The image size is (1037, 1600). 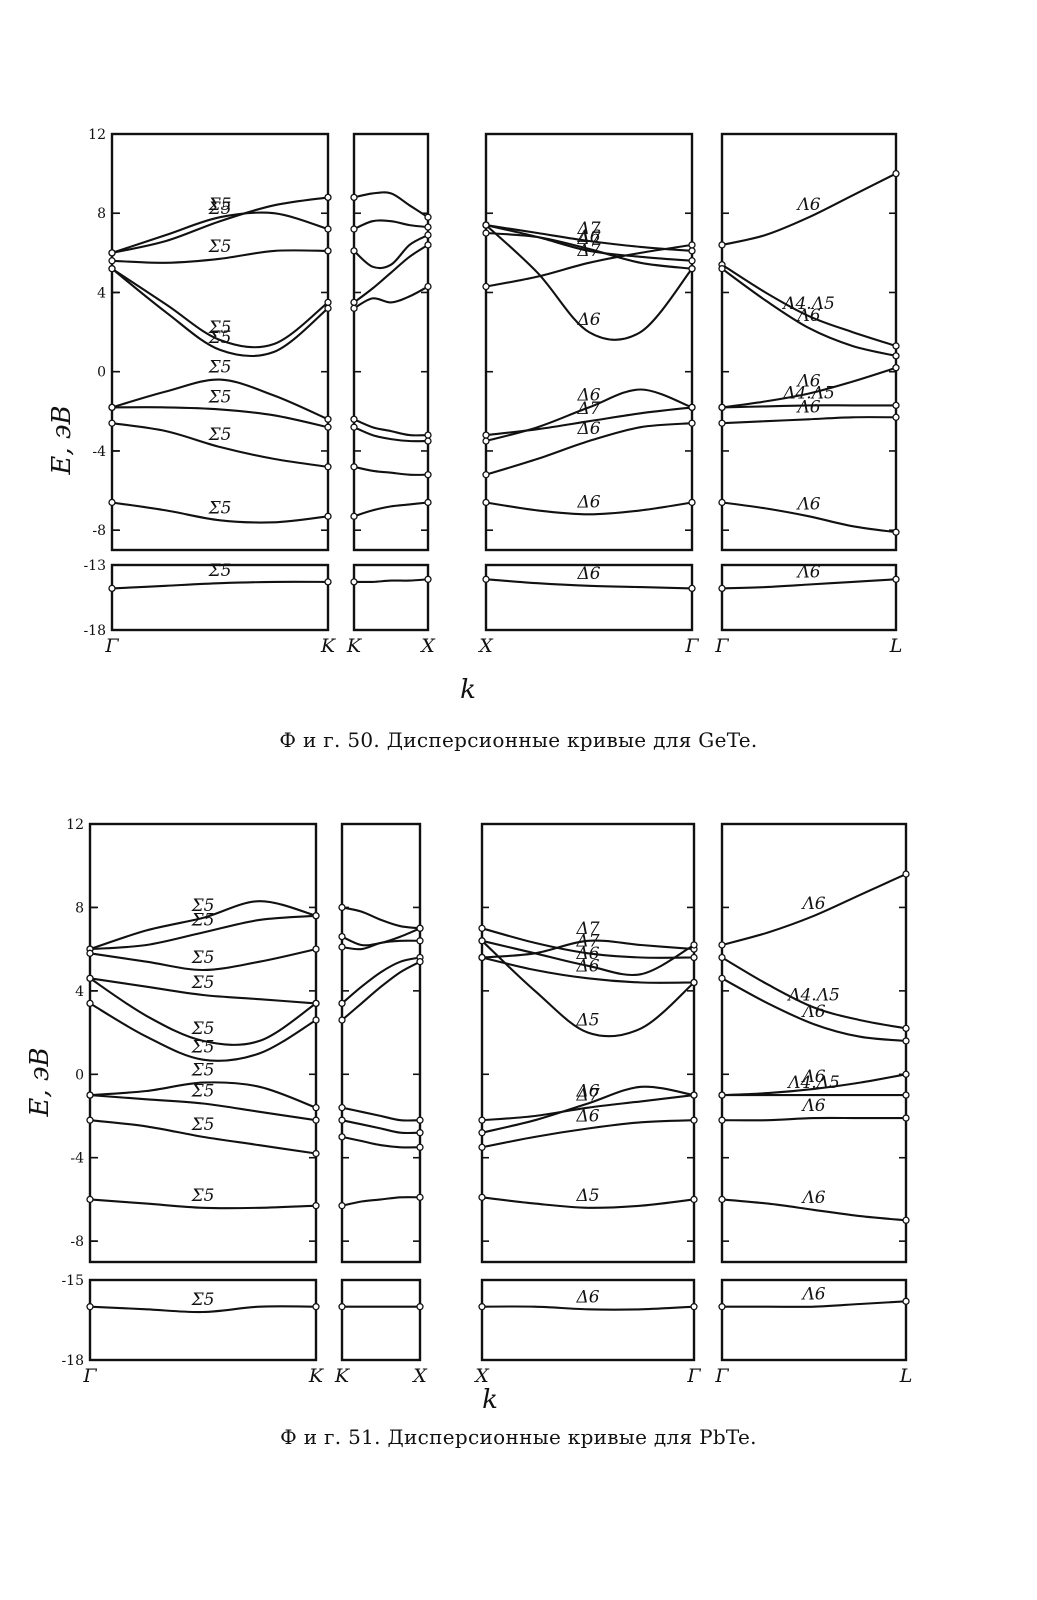 I want to click on panel-1-curves, so click(x=391, y=388).